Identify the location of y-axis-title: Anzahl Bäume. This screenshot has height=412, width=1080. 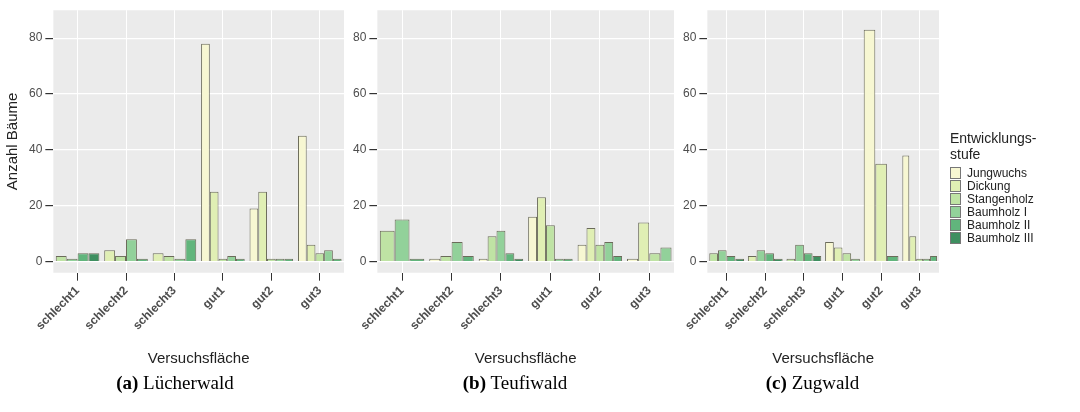
(12, 141).